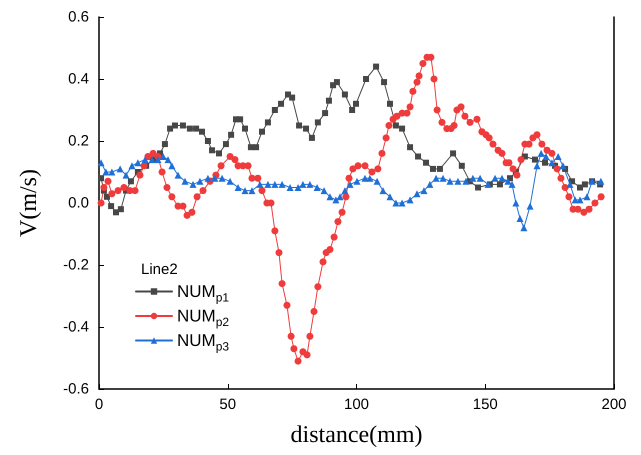 The image size is (641, 455). Describe the element at coordinates (76, 265) in the screenshot. I see `y-tick-label: -0.2` at that location.